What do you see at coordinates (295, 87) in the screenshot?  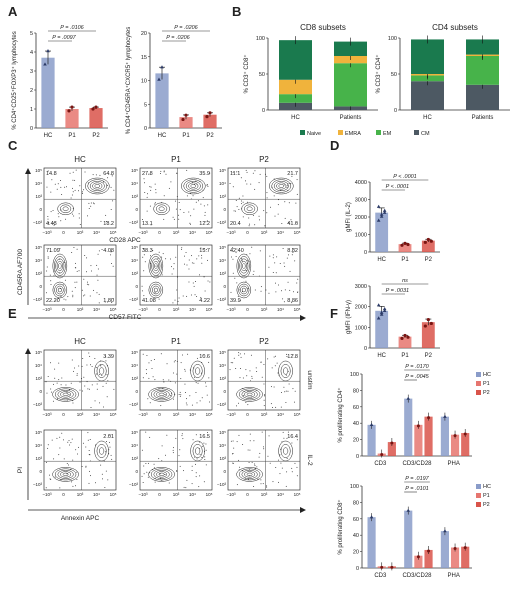 I see `stack-segment-emra` at bounding box center [295, 87].